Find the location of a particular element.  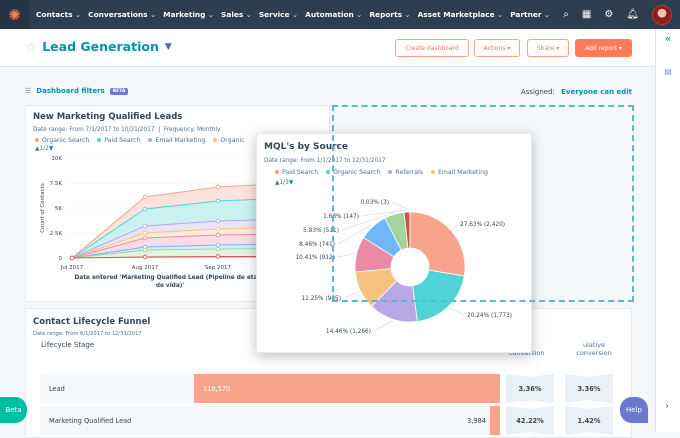

x-axis-label: de vida)' is located at coordinates (170, 286).